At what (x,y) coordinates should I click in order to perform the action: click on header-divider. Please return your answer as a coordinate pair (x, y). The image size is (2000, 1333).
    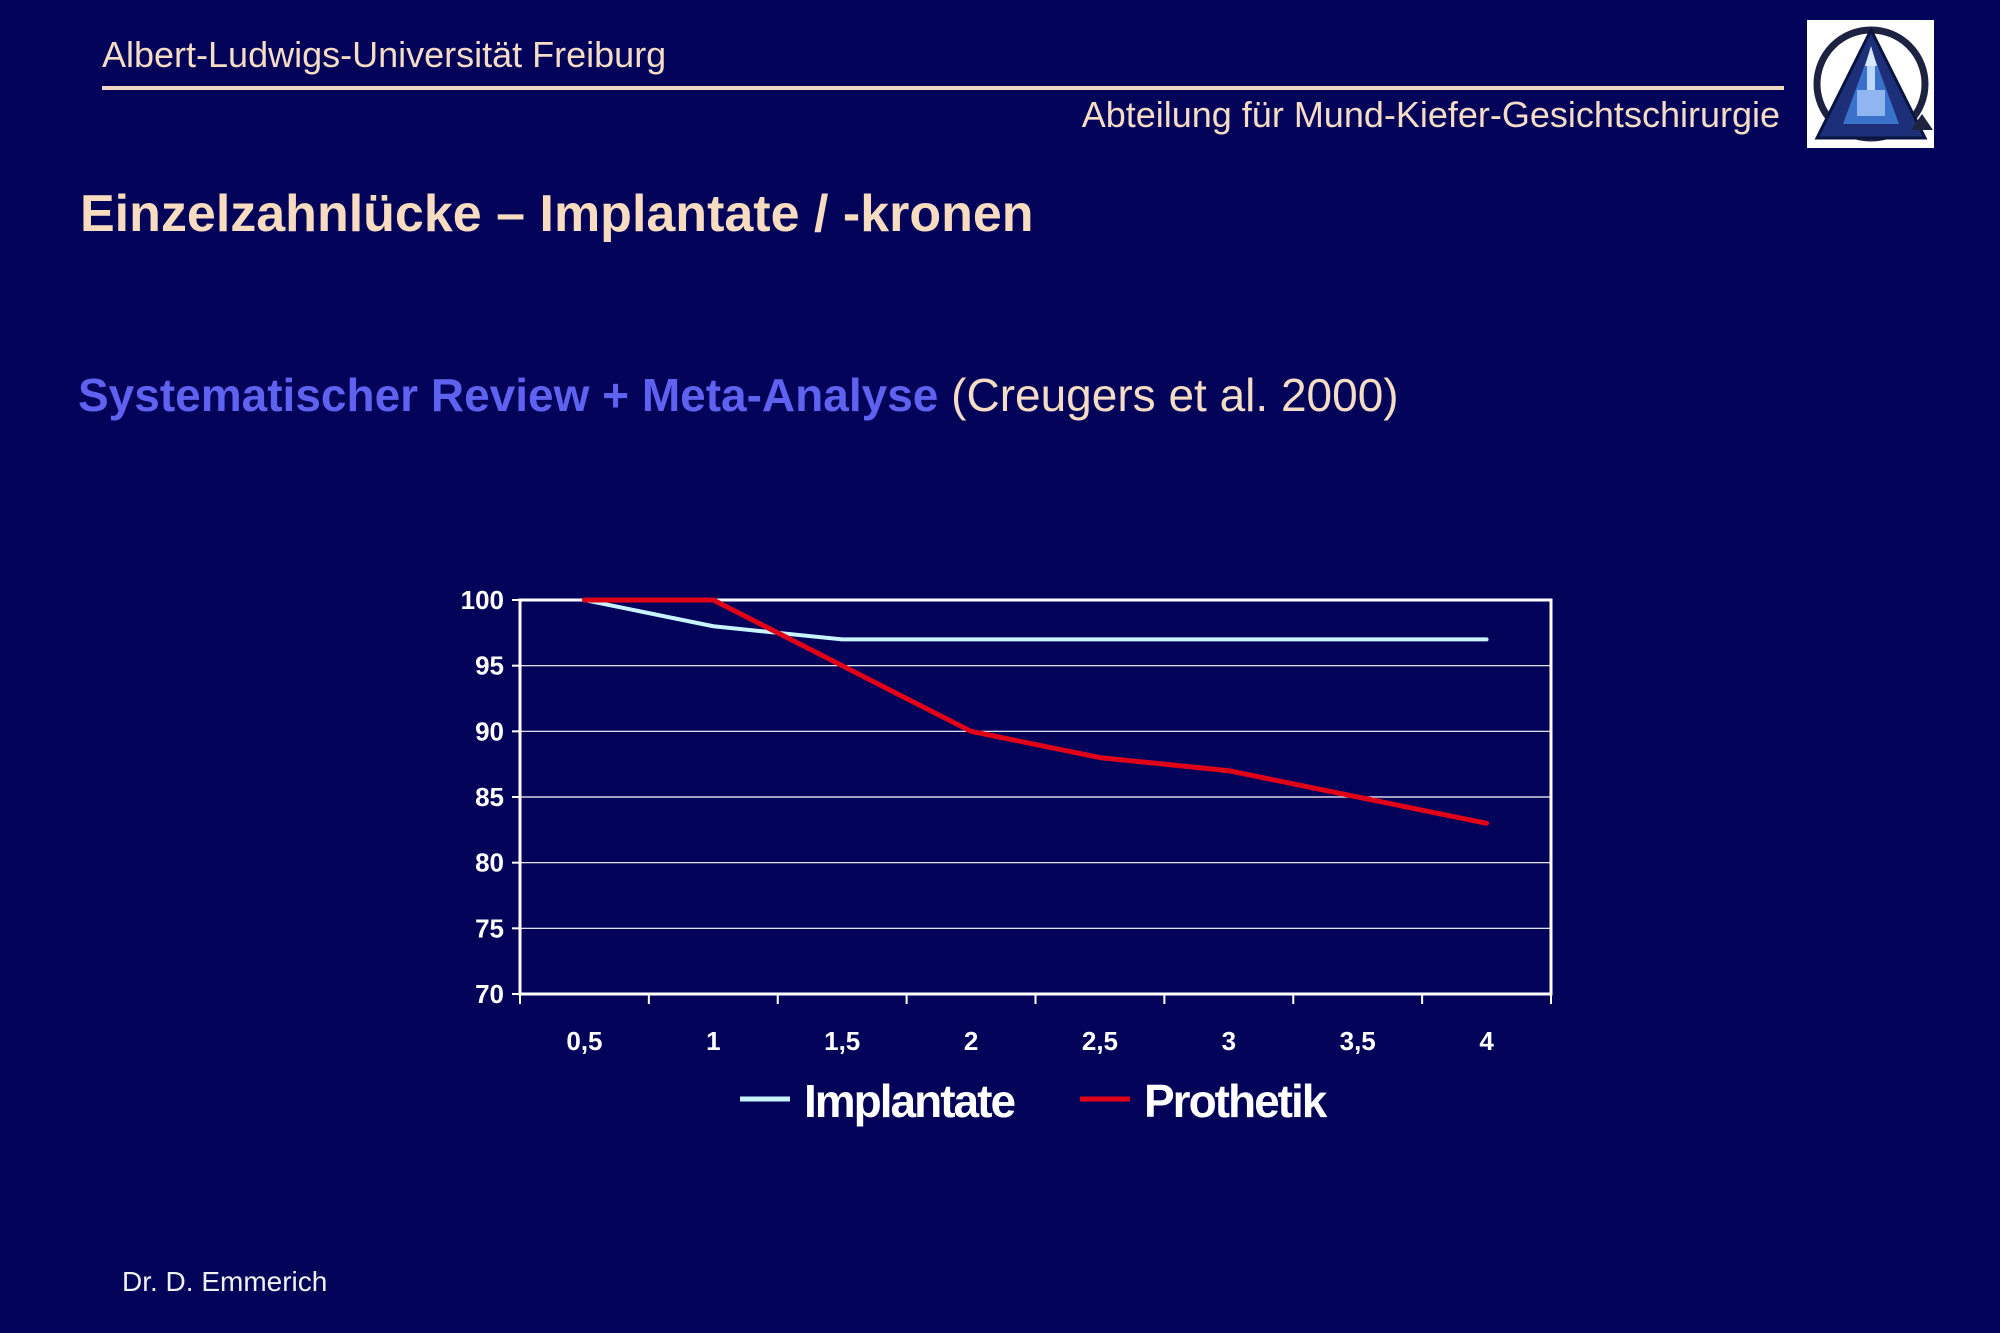
    Looking at the image, I should click on (943, 88).